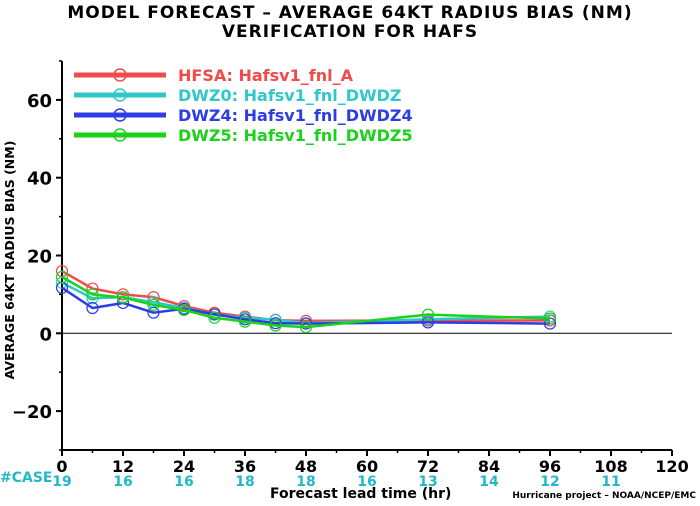  Describe the element at coordinates (671, 466) in the screenshot. I see `x-tick-label: 120` at that location.